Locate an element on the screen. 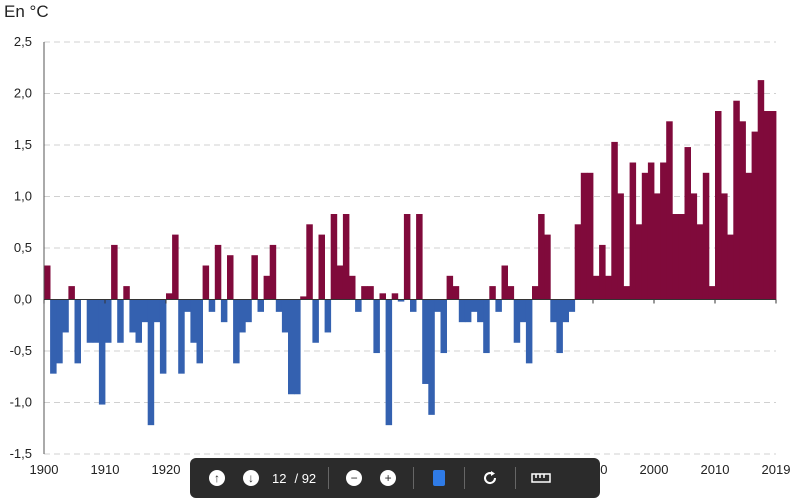  x-tick-label: 1920 is located at coordinates (166, 469).